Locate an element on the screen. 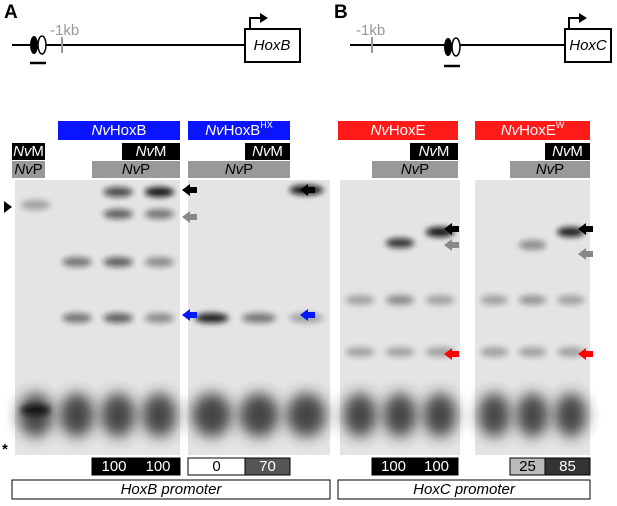 The width and height of the screenshot is (617, 506). protein-label: NvHoxEW is located at coordinates (533, 129).